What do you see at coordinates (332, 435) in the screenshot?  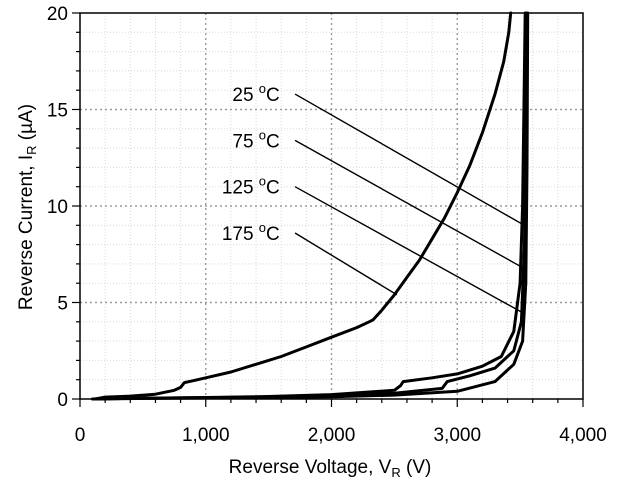 I see `x-tick-label: 2,000` at bounding box center [332, 435].